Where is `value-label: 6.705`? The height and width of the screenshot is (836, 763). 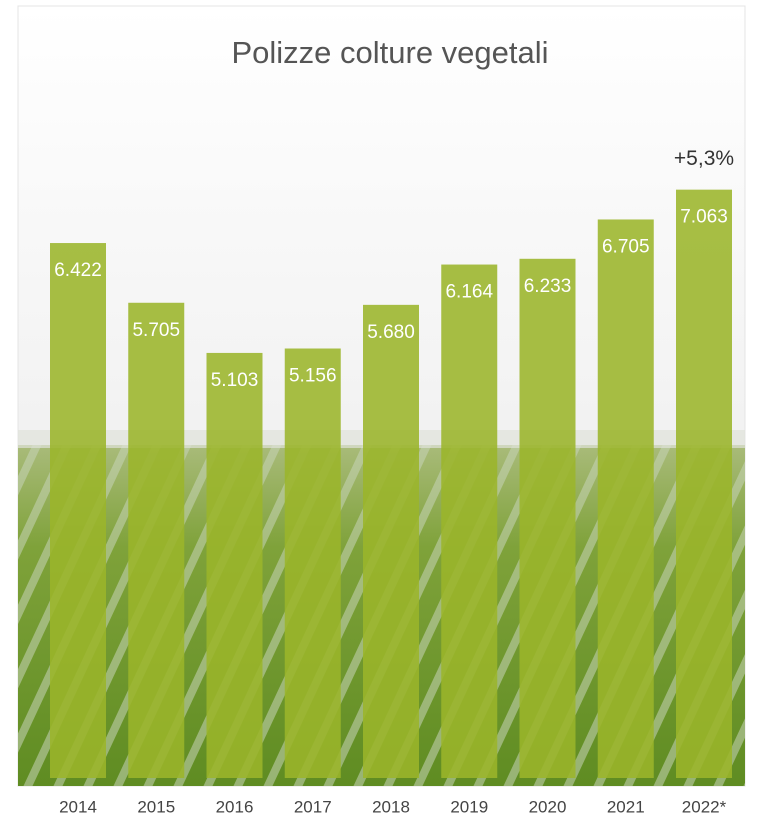
value-label: 6.705 is located at coordinates (626, 246).